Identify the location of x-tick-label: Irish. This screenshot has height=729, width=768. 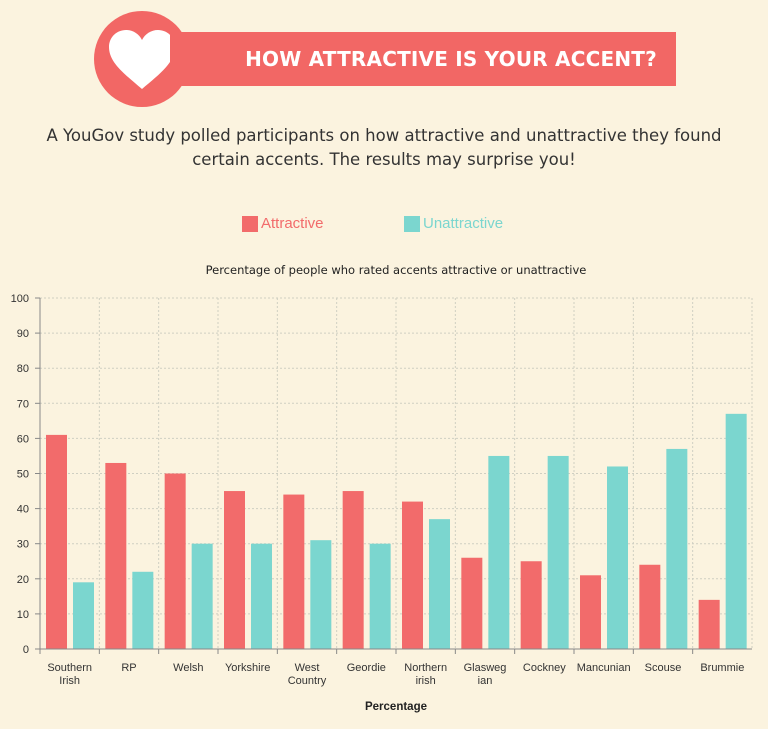
(69, 681).